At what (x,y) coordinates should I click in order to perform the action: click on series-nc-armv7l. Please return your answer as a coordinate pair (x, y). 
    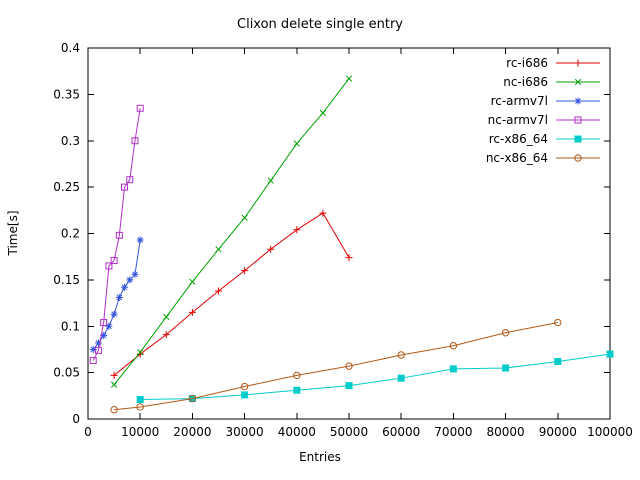
    Looking at the image, I should click on (116, 234).